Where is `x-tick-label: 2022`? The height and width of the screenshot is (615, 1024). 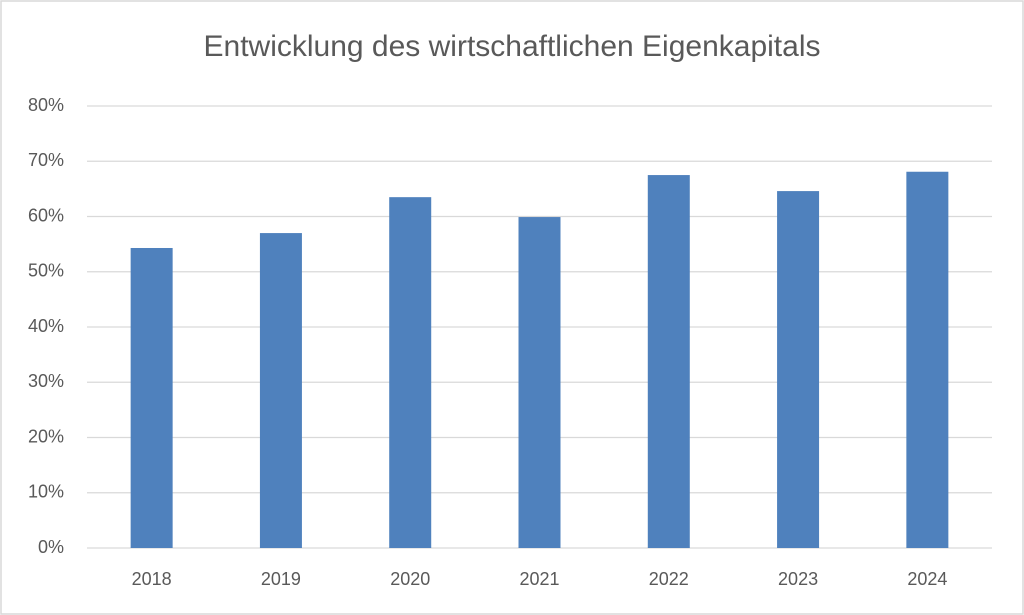 x-tick-label: 2022 is located at coordinates (669, 579).